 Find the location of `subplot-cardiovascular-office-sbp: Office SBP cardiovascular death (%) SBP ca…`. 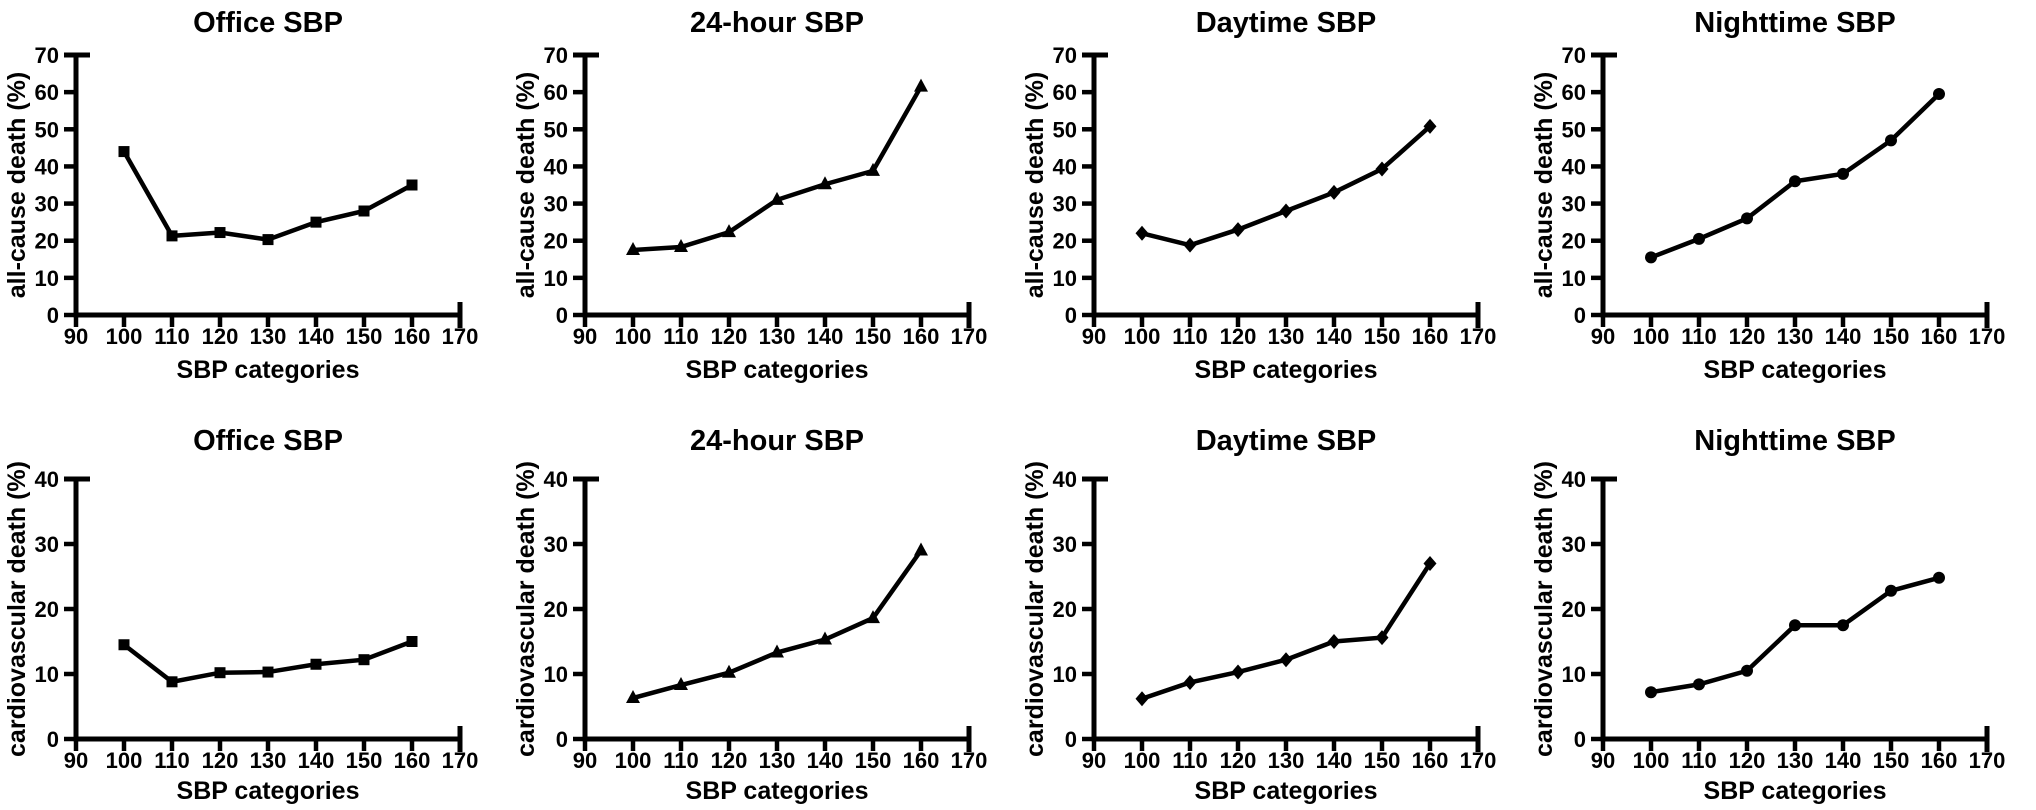

subplot-cardiovascular-office-sbp: Office SBP cardiovascular death (%) SBP ca… is located at coordinates (254, 607).